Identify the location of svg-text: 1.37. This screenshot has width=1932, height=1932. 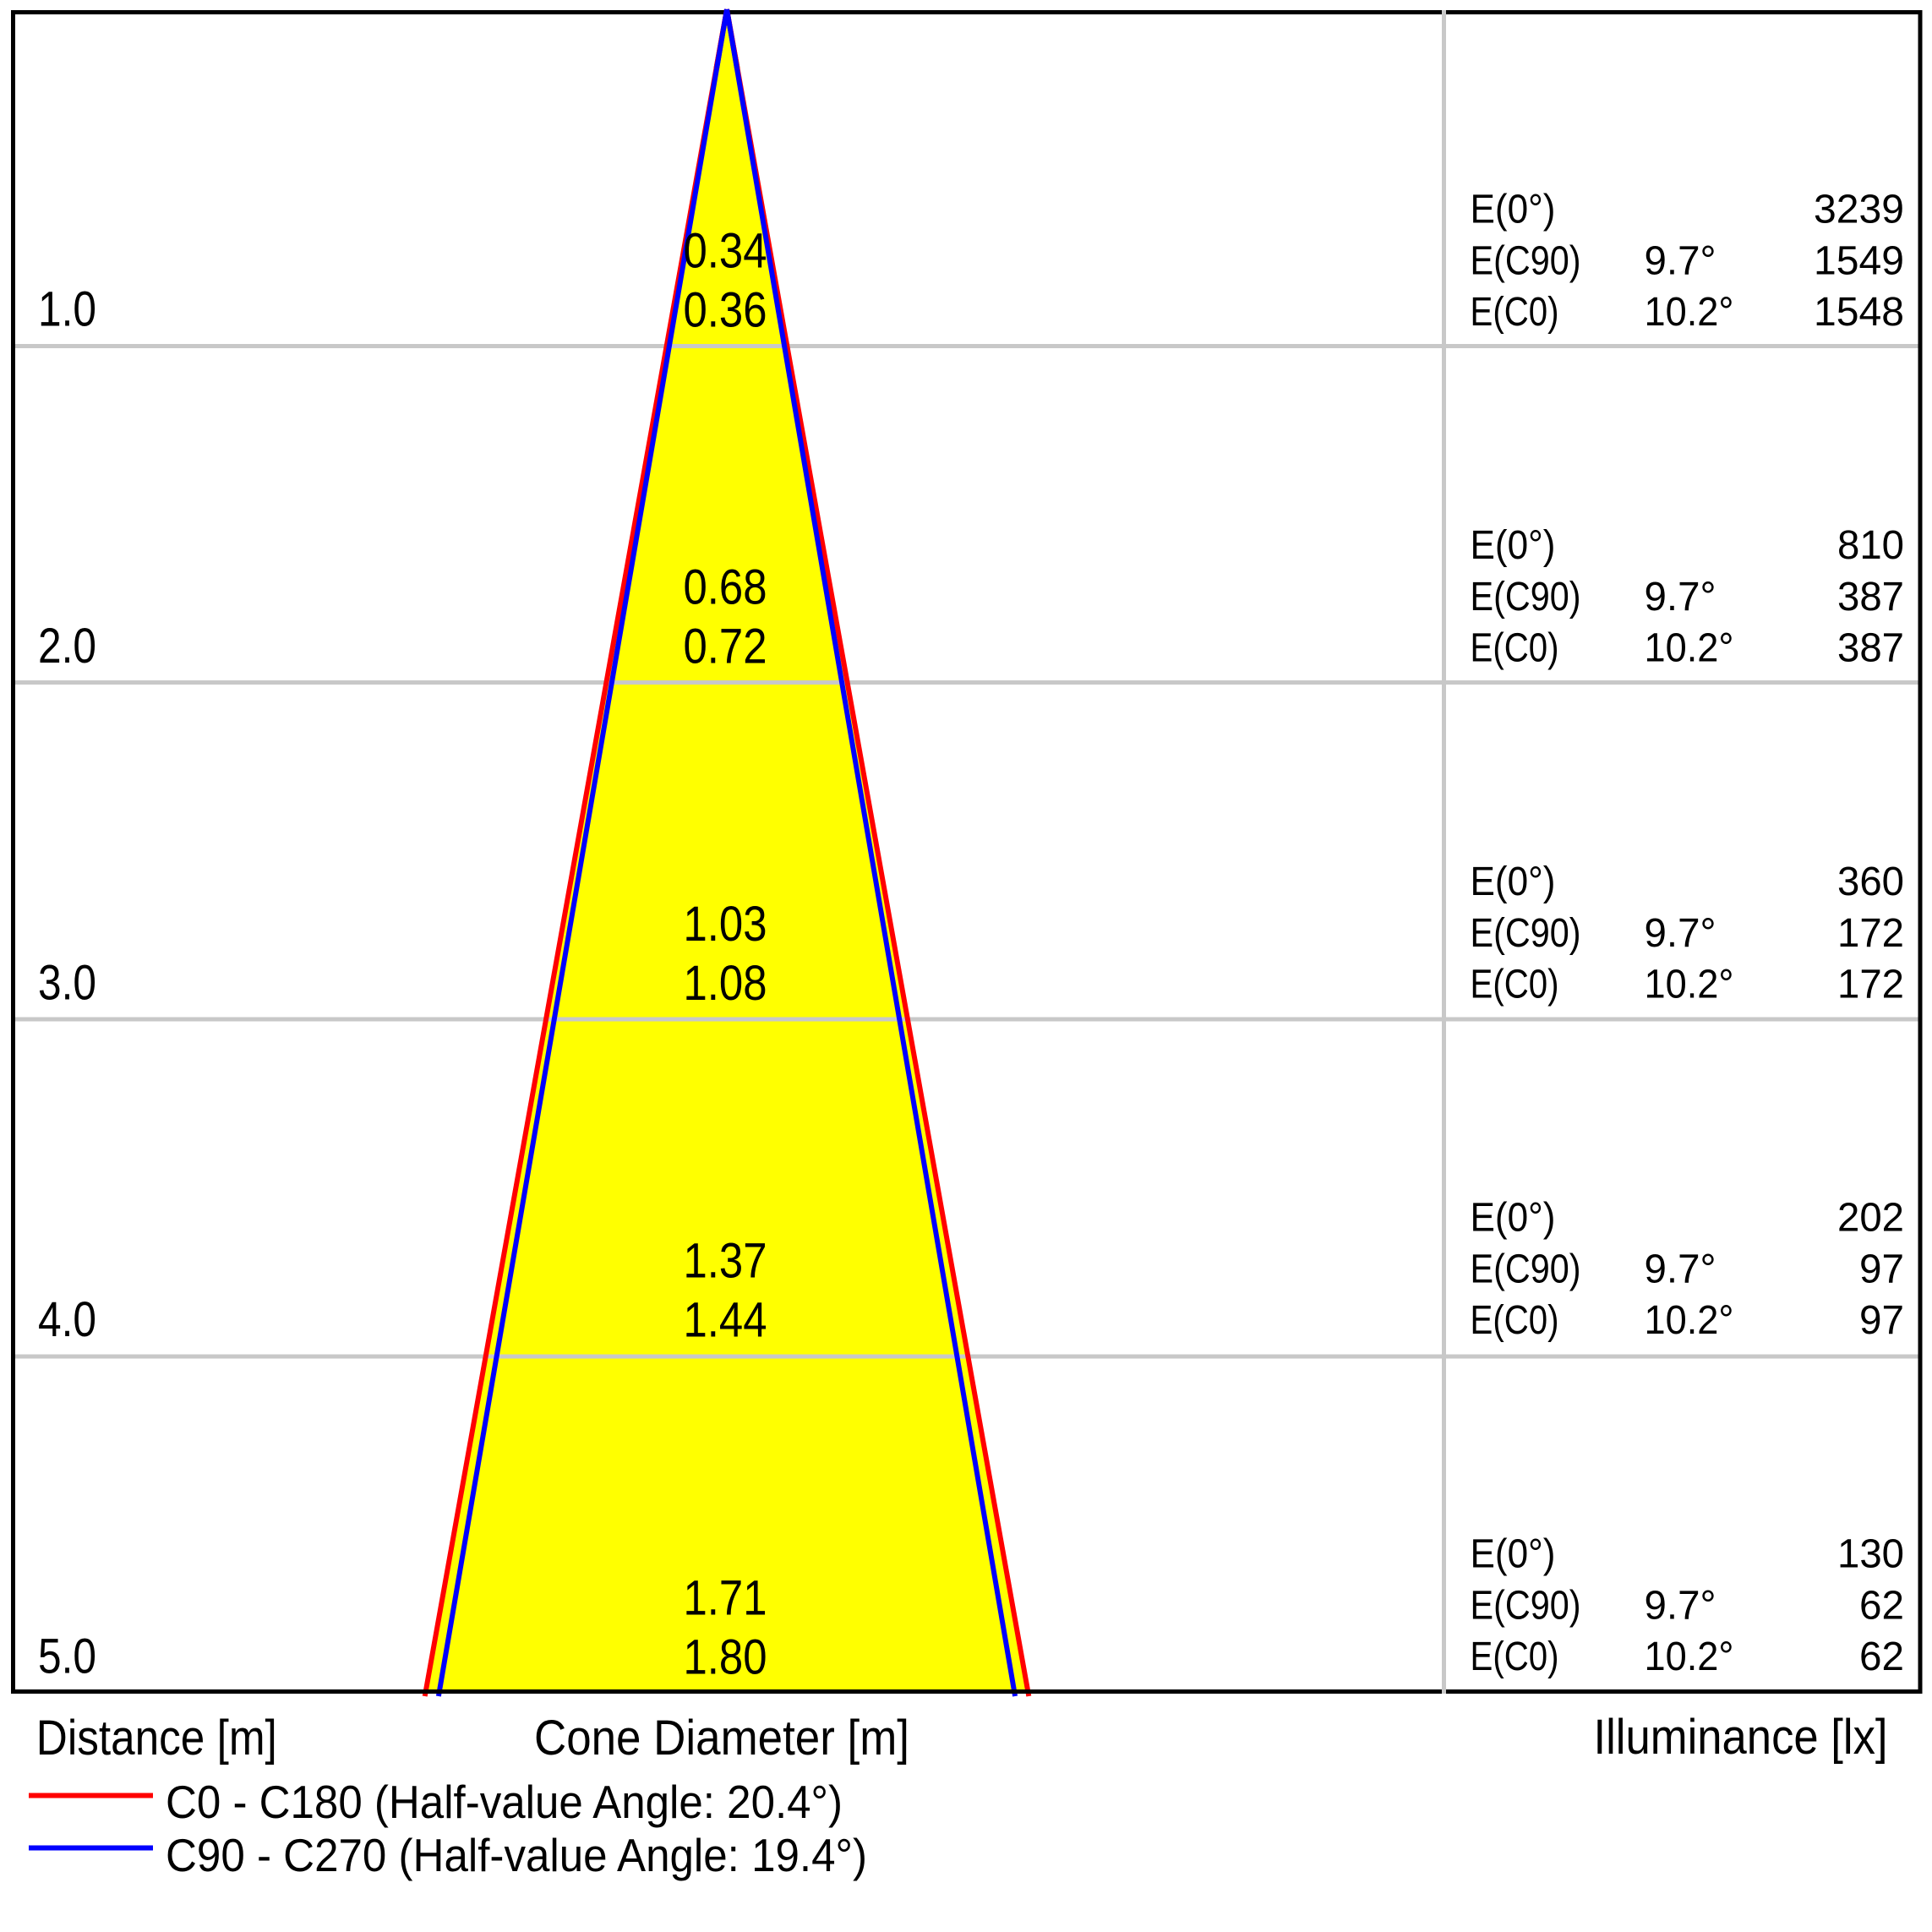
(725, 1261).